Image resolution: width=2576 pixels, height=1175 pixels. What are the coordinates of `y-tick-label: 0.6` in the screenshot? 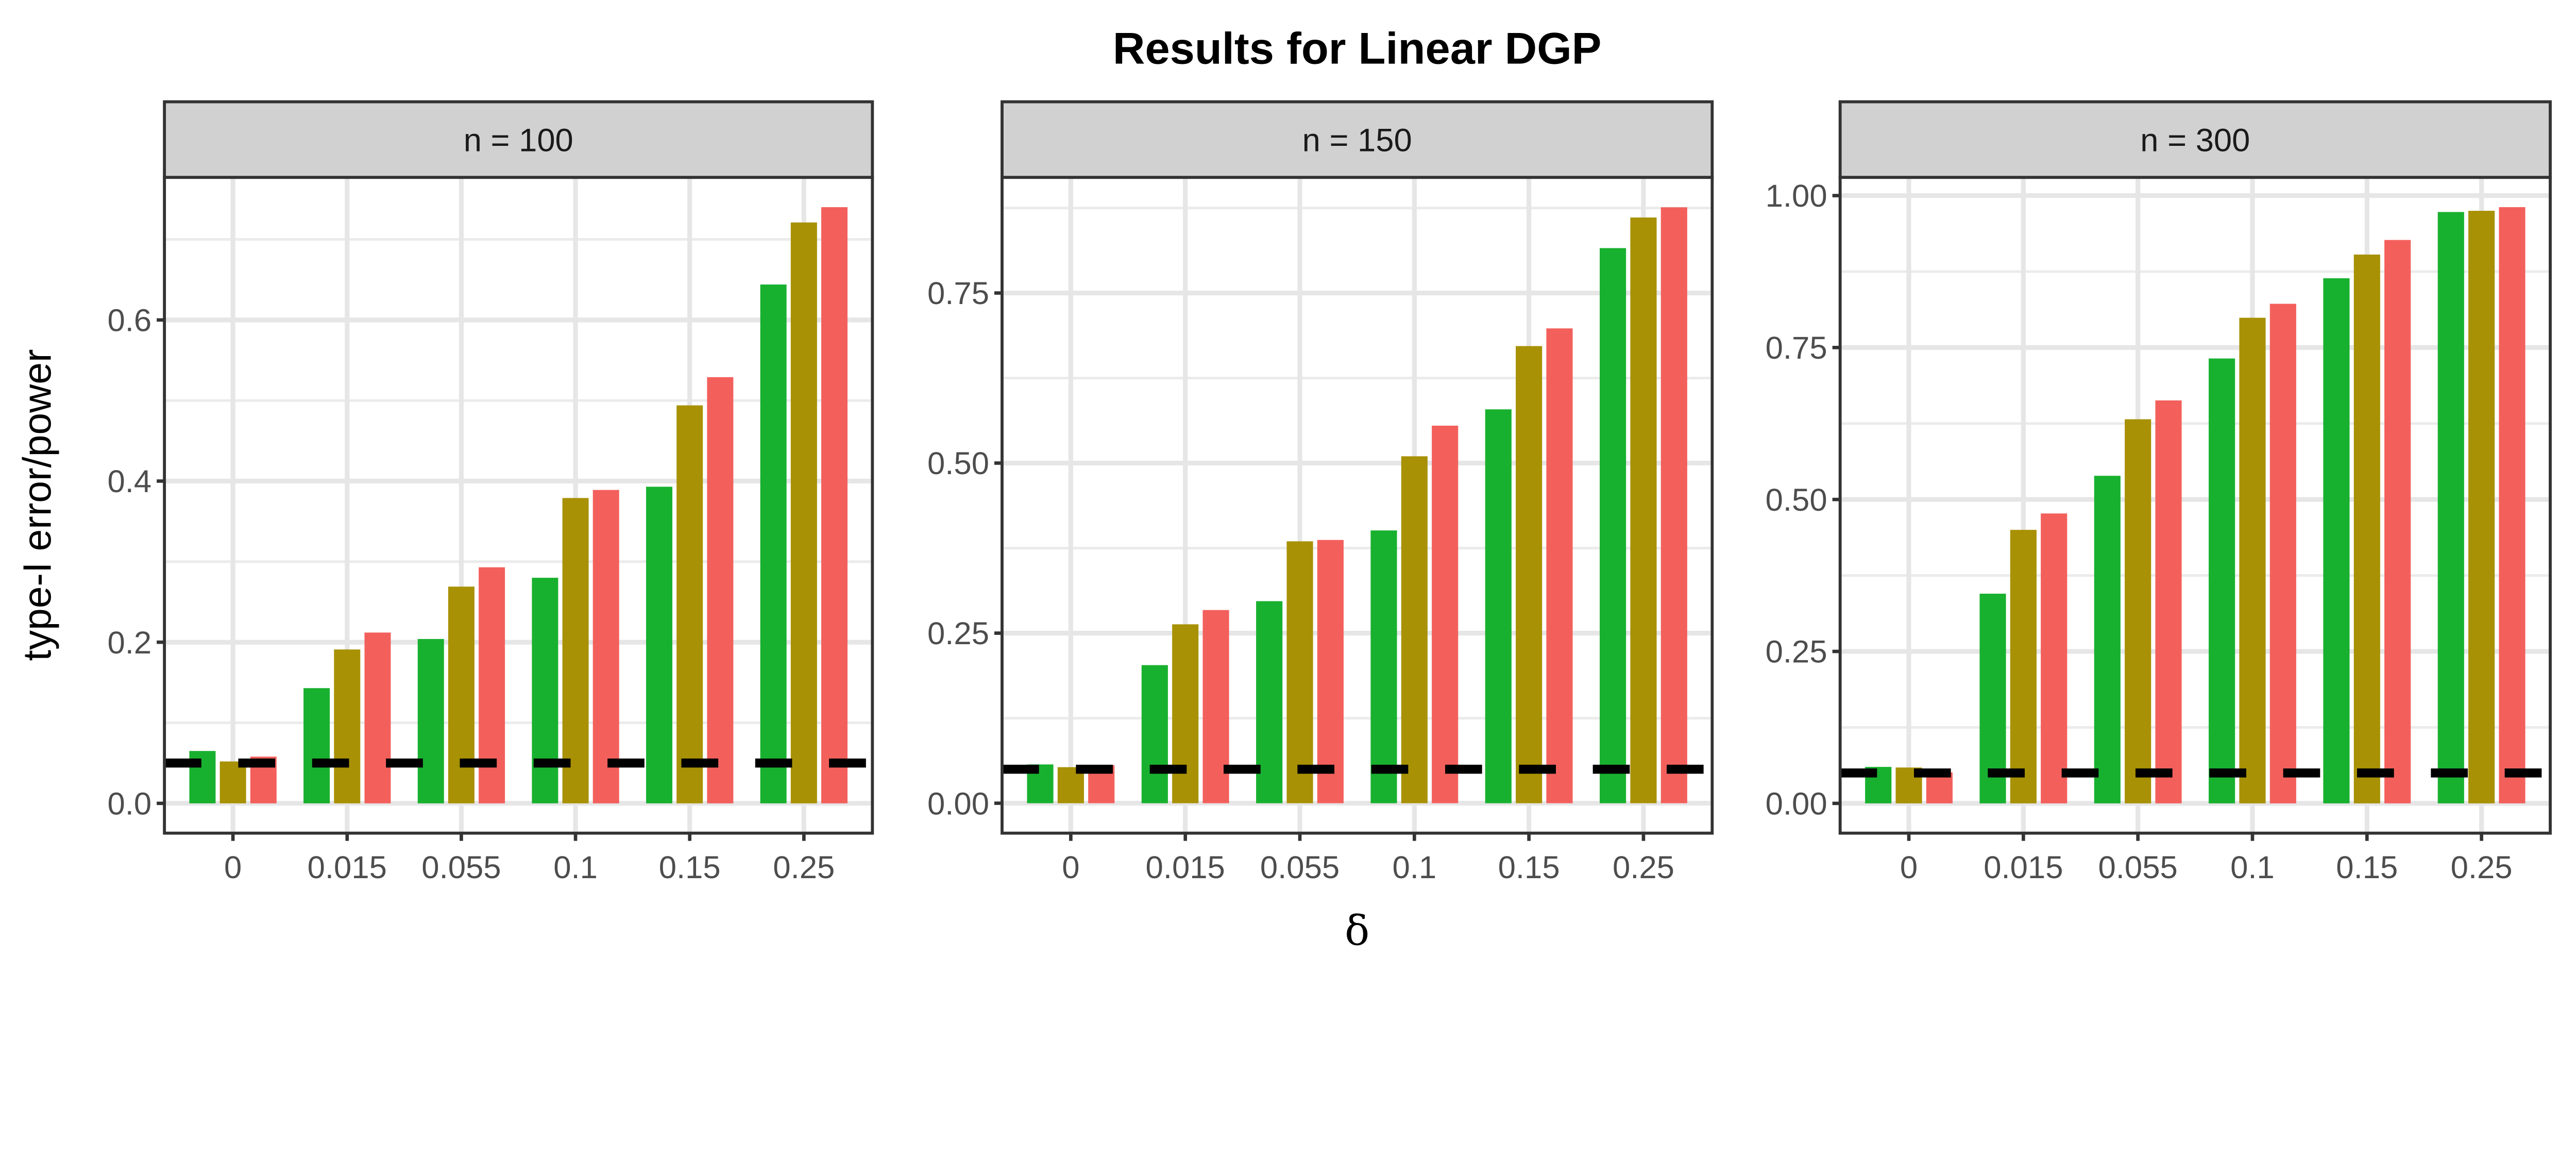 It's located at (129, 321).